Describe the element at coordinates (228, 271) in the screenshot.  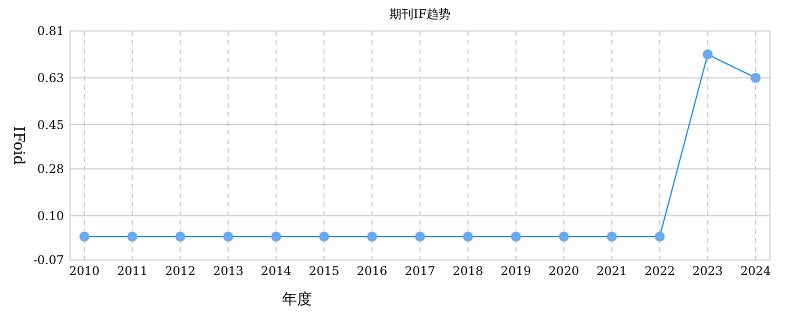
I see `x-tick-label: 2013` at that location.